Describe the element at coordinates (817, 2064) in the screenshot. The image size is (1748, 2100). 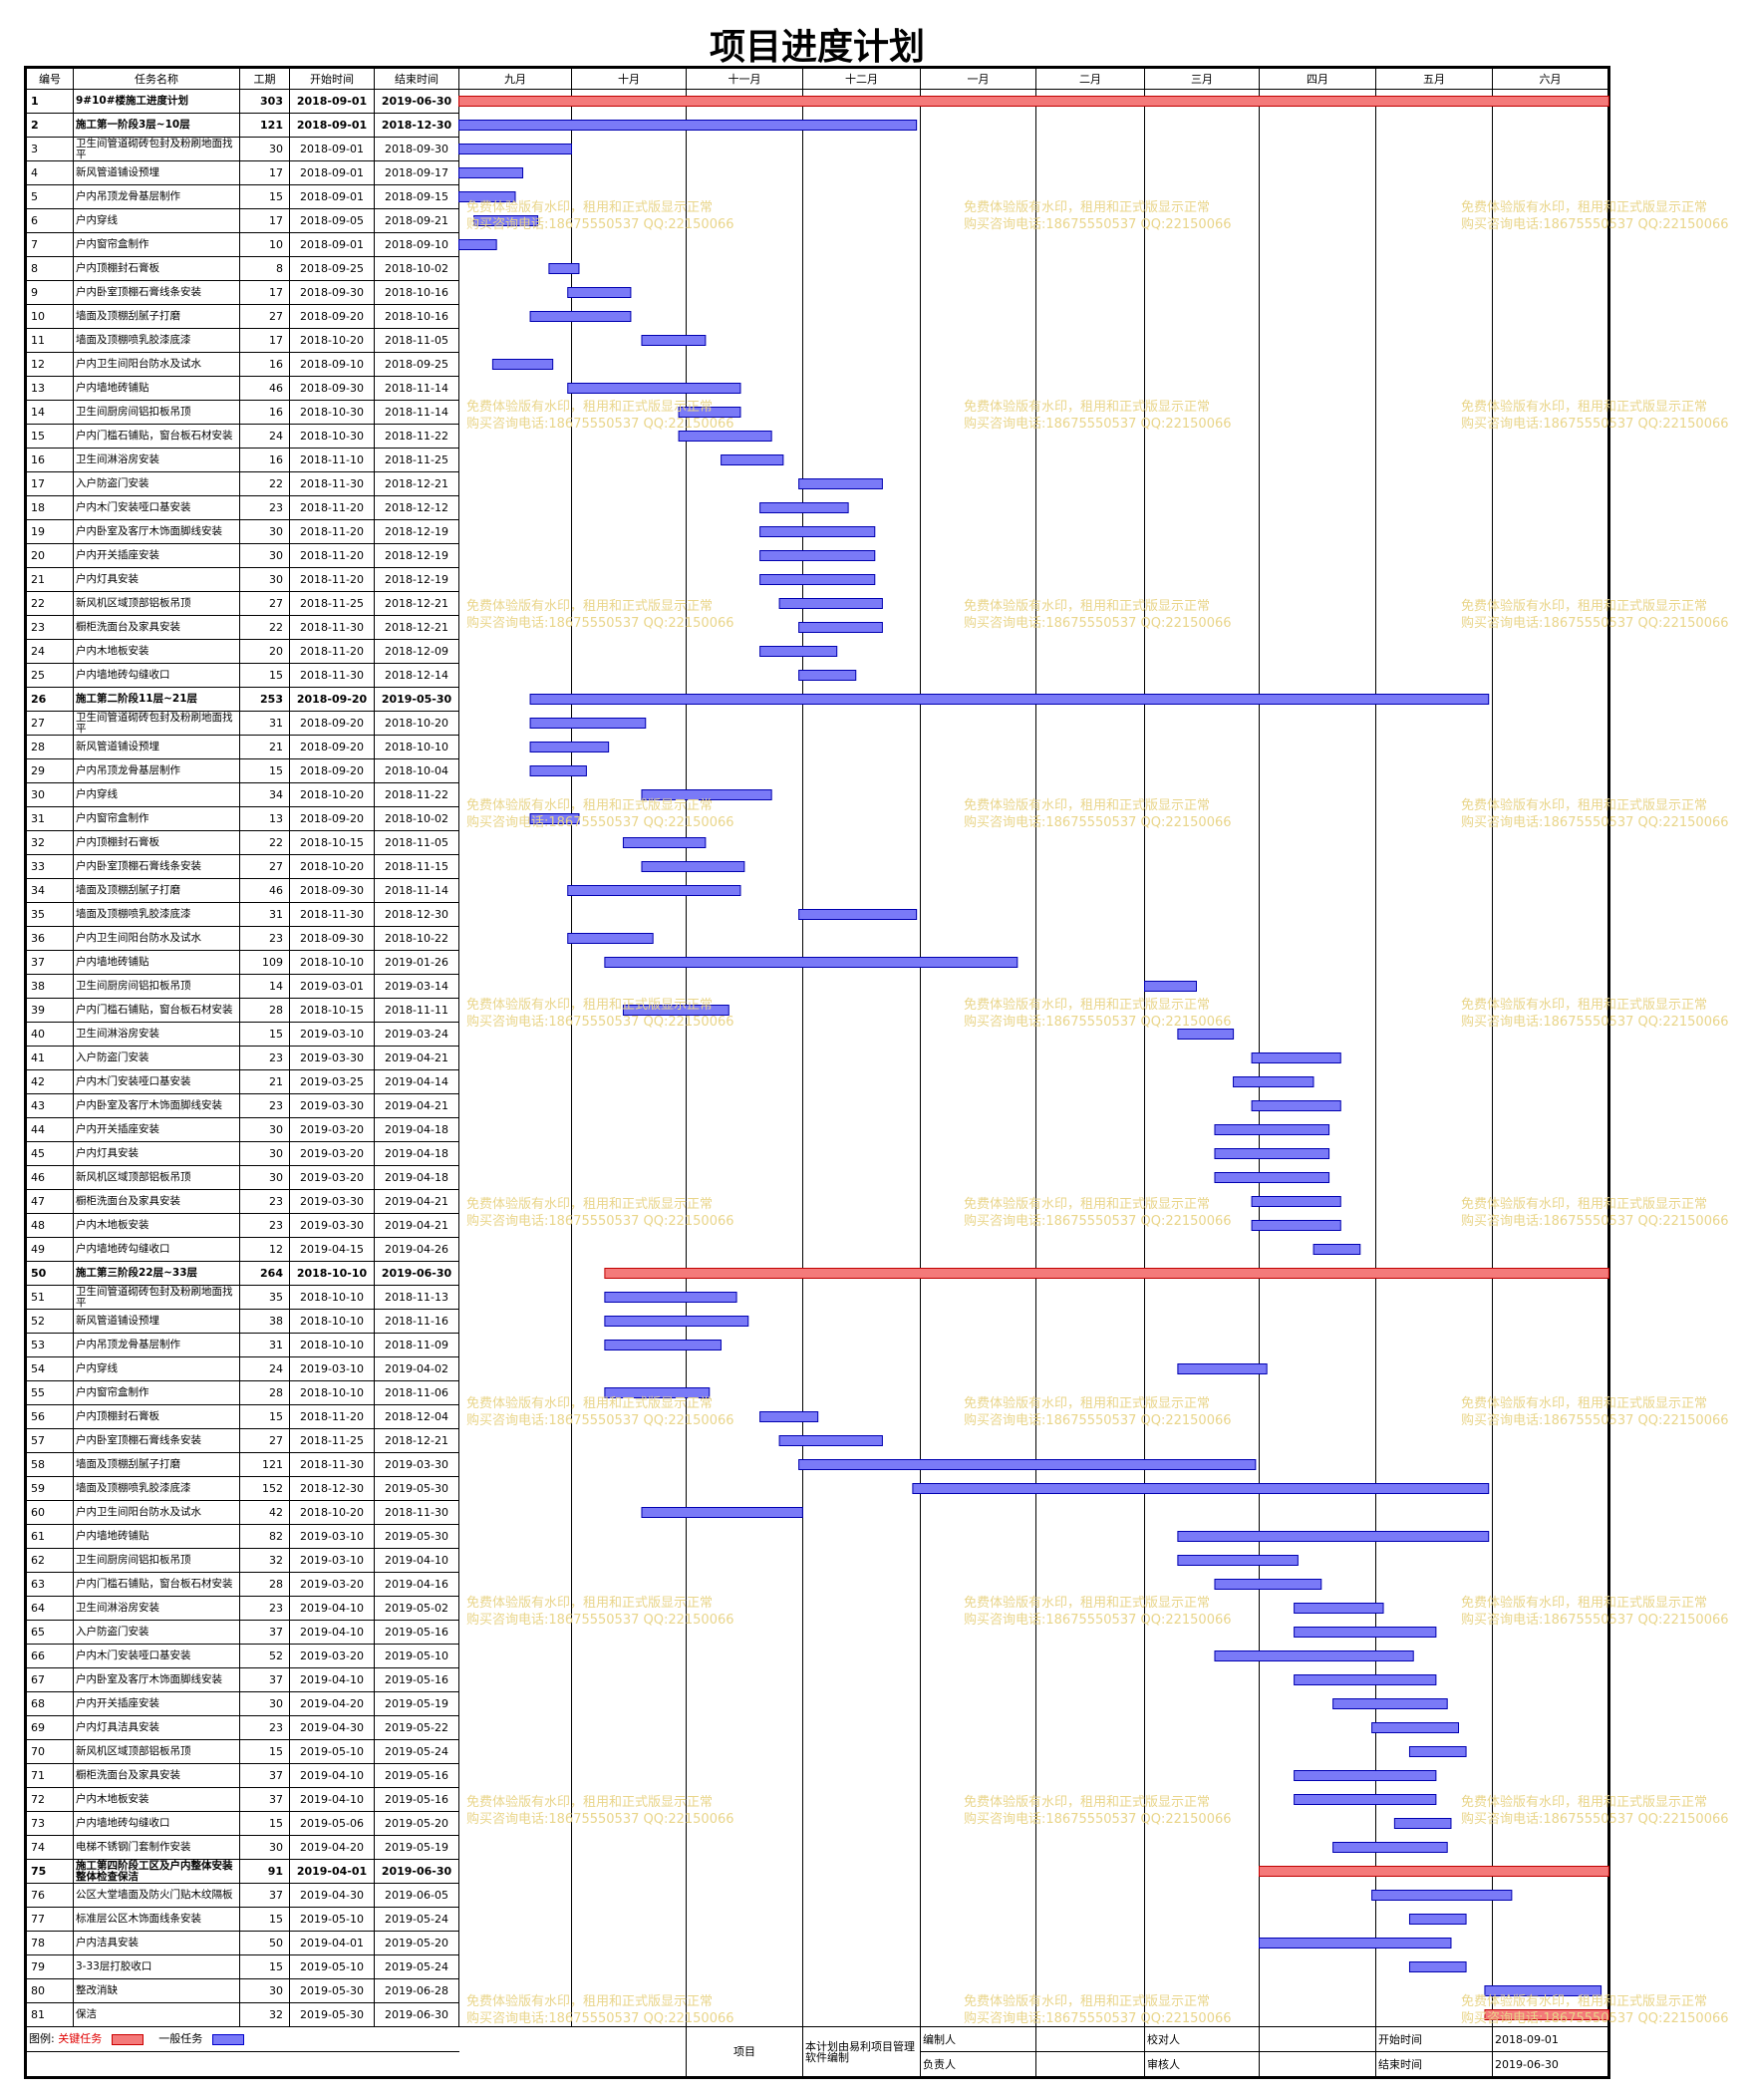
I see `footer-row-2: 负责人 审核人 结束时间 2019-06-30` at that location.